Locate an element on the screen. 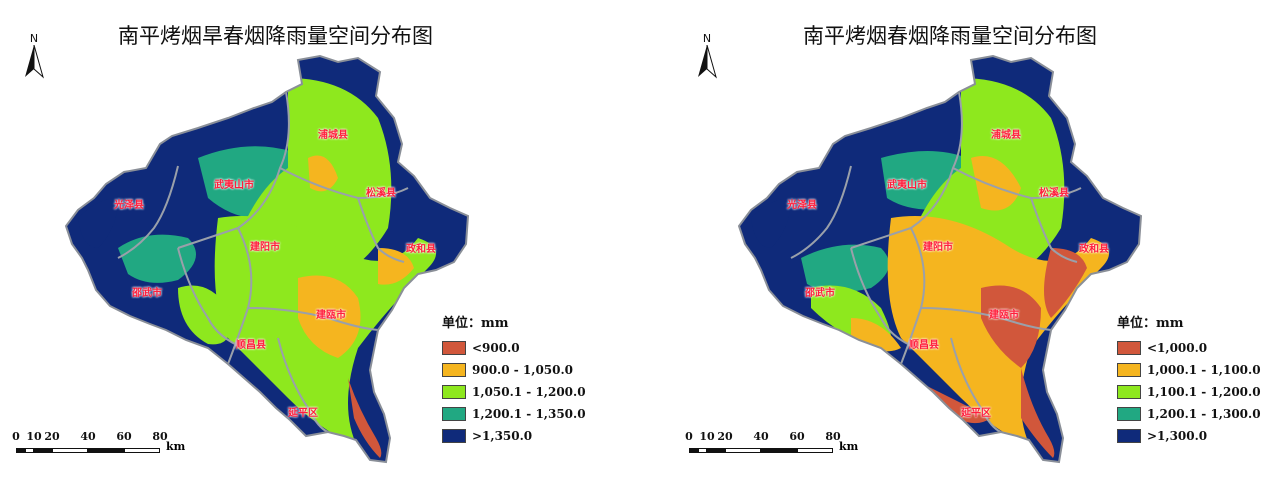 The image size is (1269, 478). legend-item: >1,300.0 is located at coordinates (1189, 436).